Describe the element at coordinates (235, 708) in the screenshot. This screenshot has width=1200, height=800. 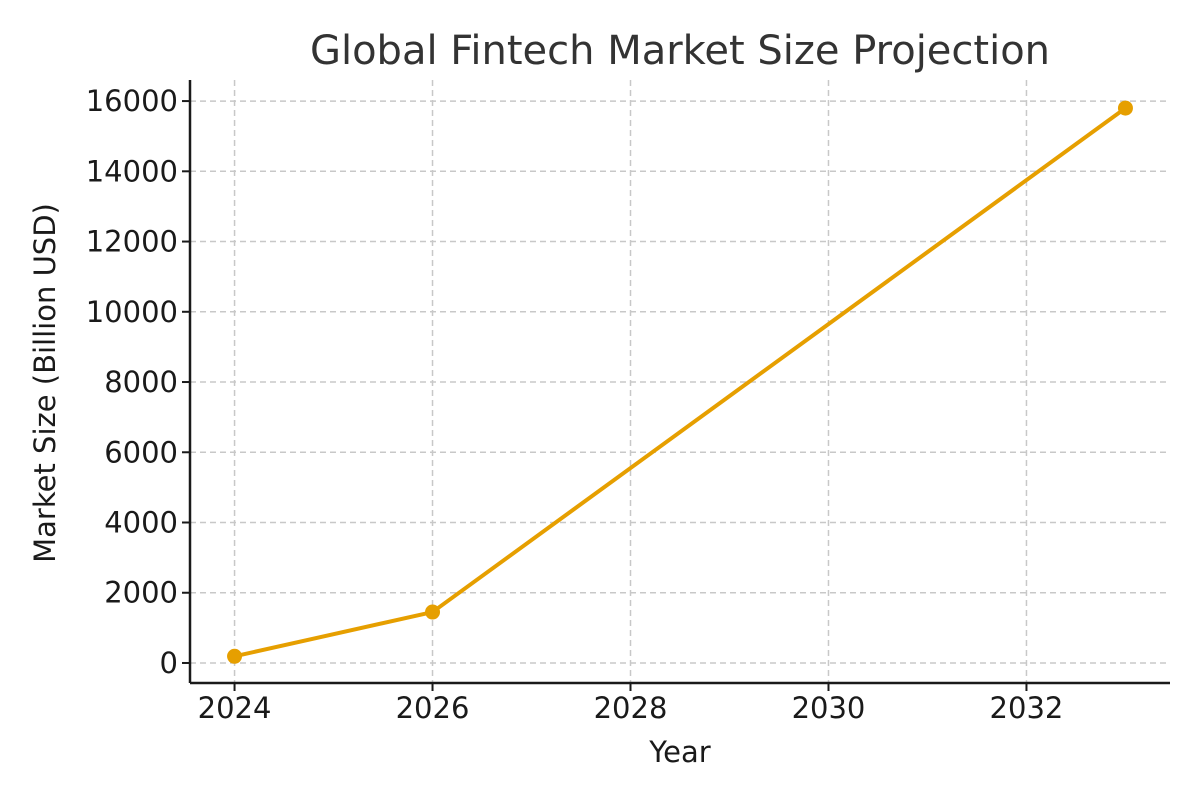
I see `x-tick-label: 2024` at that location.